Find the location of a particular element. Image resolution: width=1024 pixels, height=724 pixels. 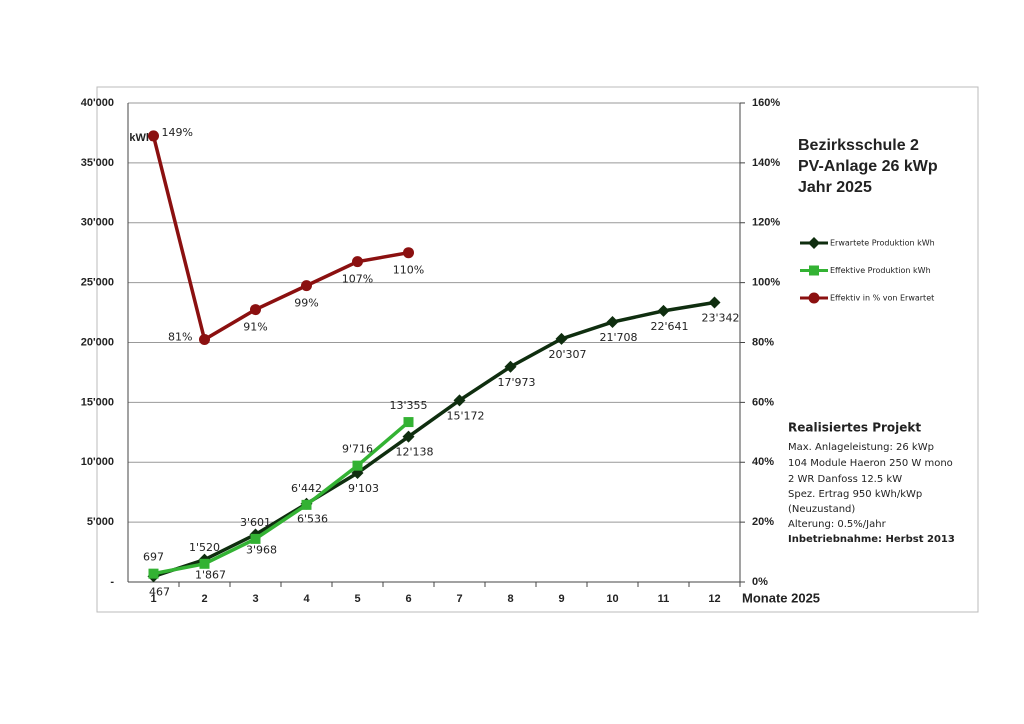

y2-tick-label: 0% is located at coordinates (760, 582).